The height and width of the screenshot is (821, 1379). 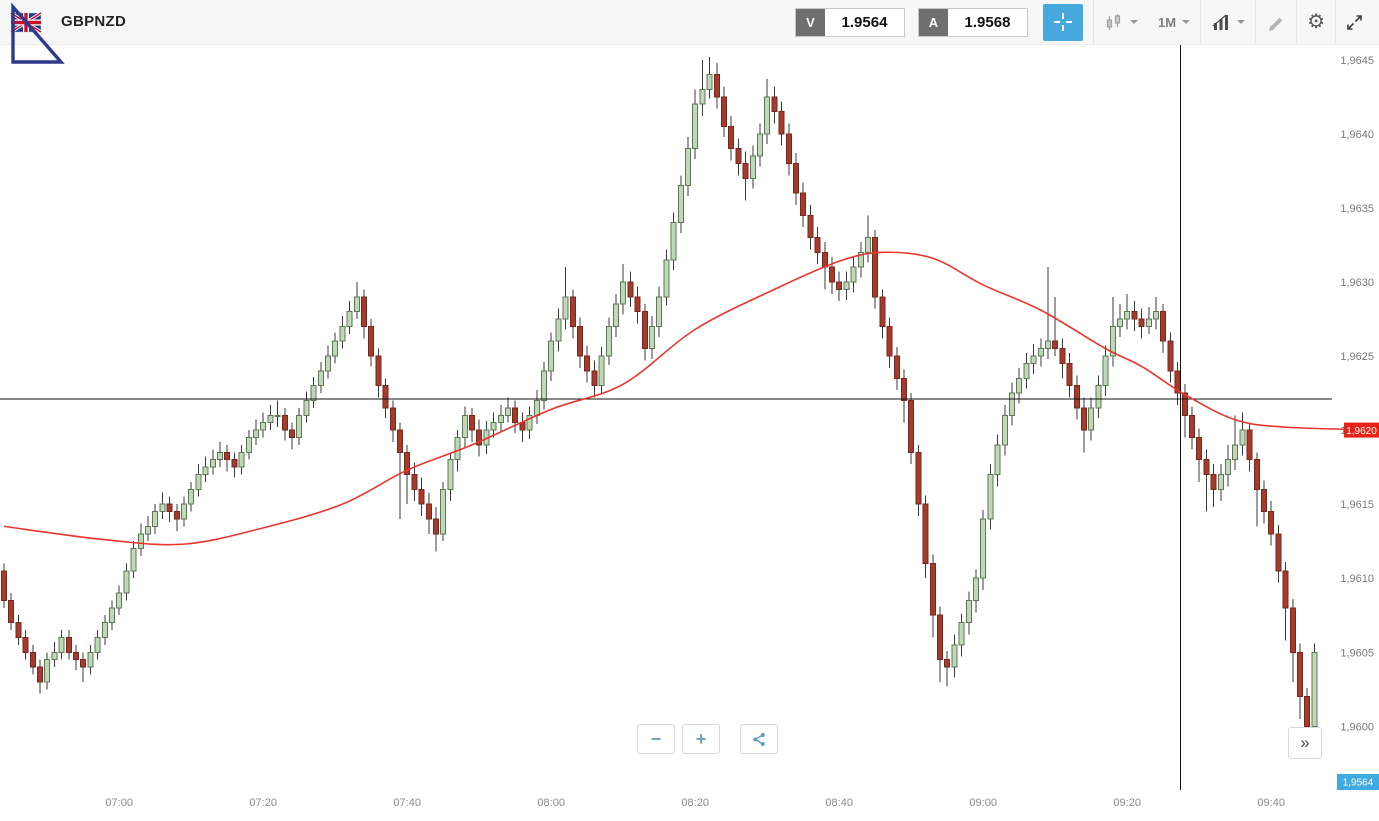 I want to click on drawing-tools-button, so click(x=1276, y=22).